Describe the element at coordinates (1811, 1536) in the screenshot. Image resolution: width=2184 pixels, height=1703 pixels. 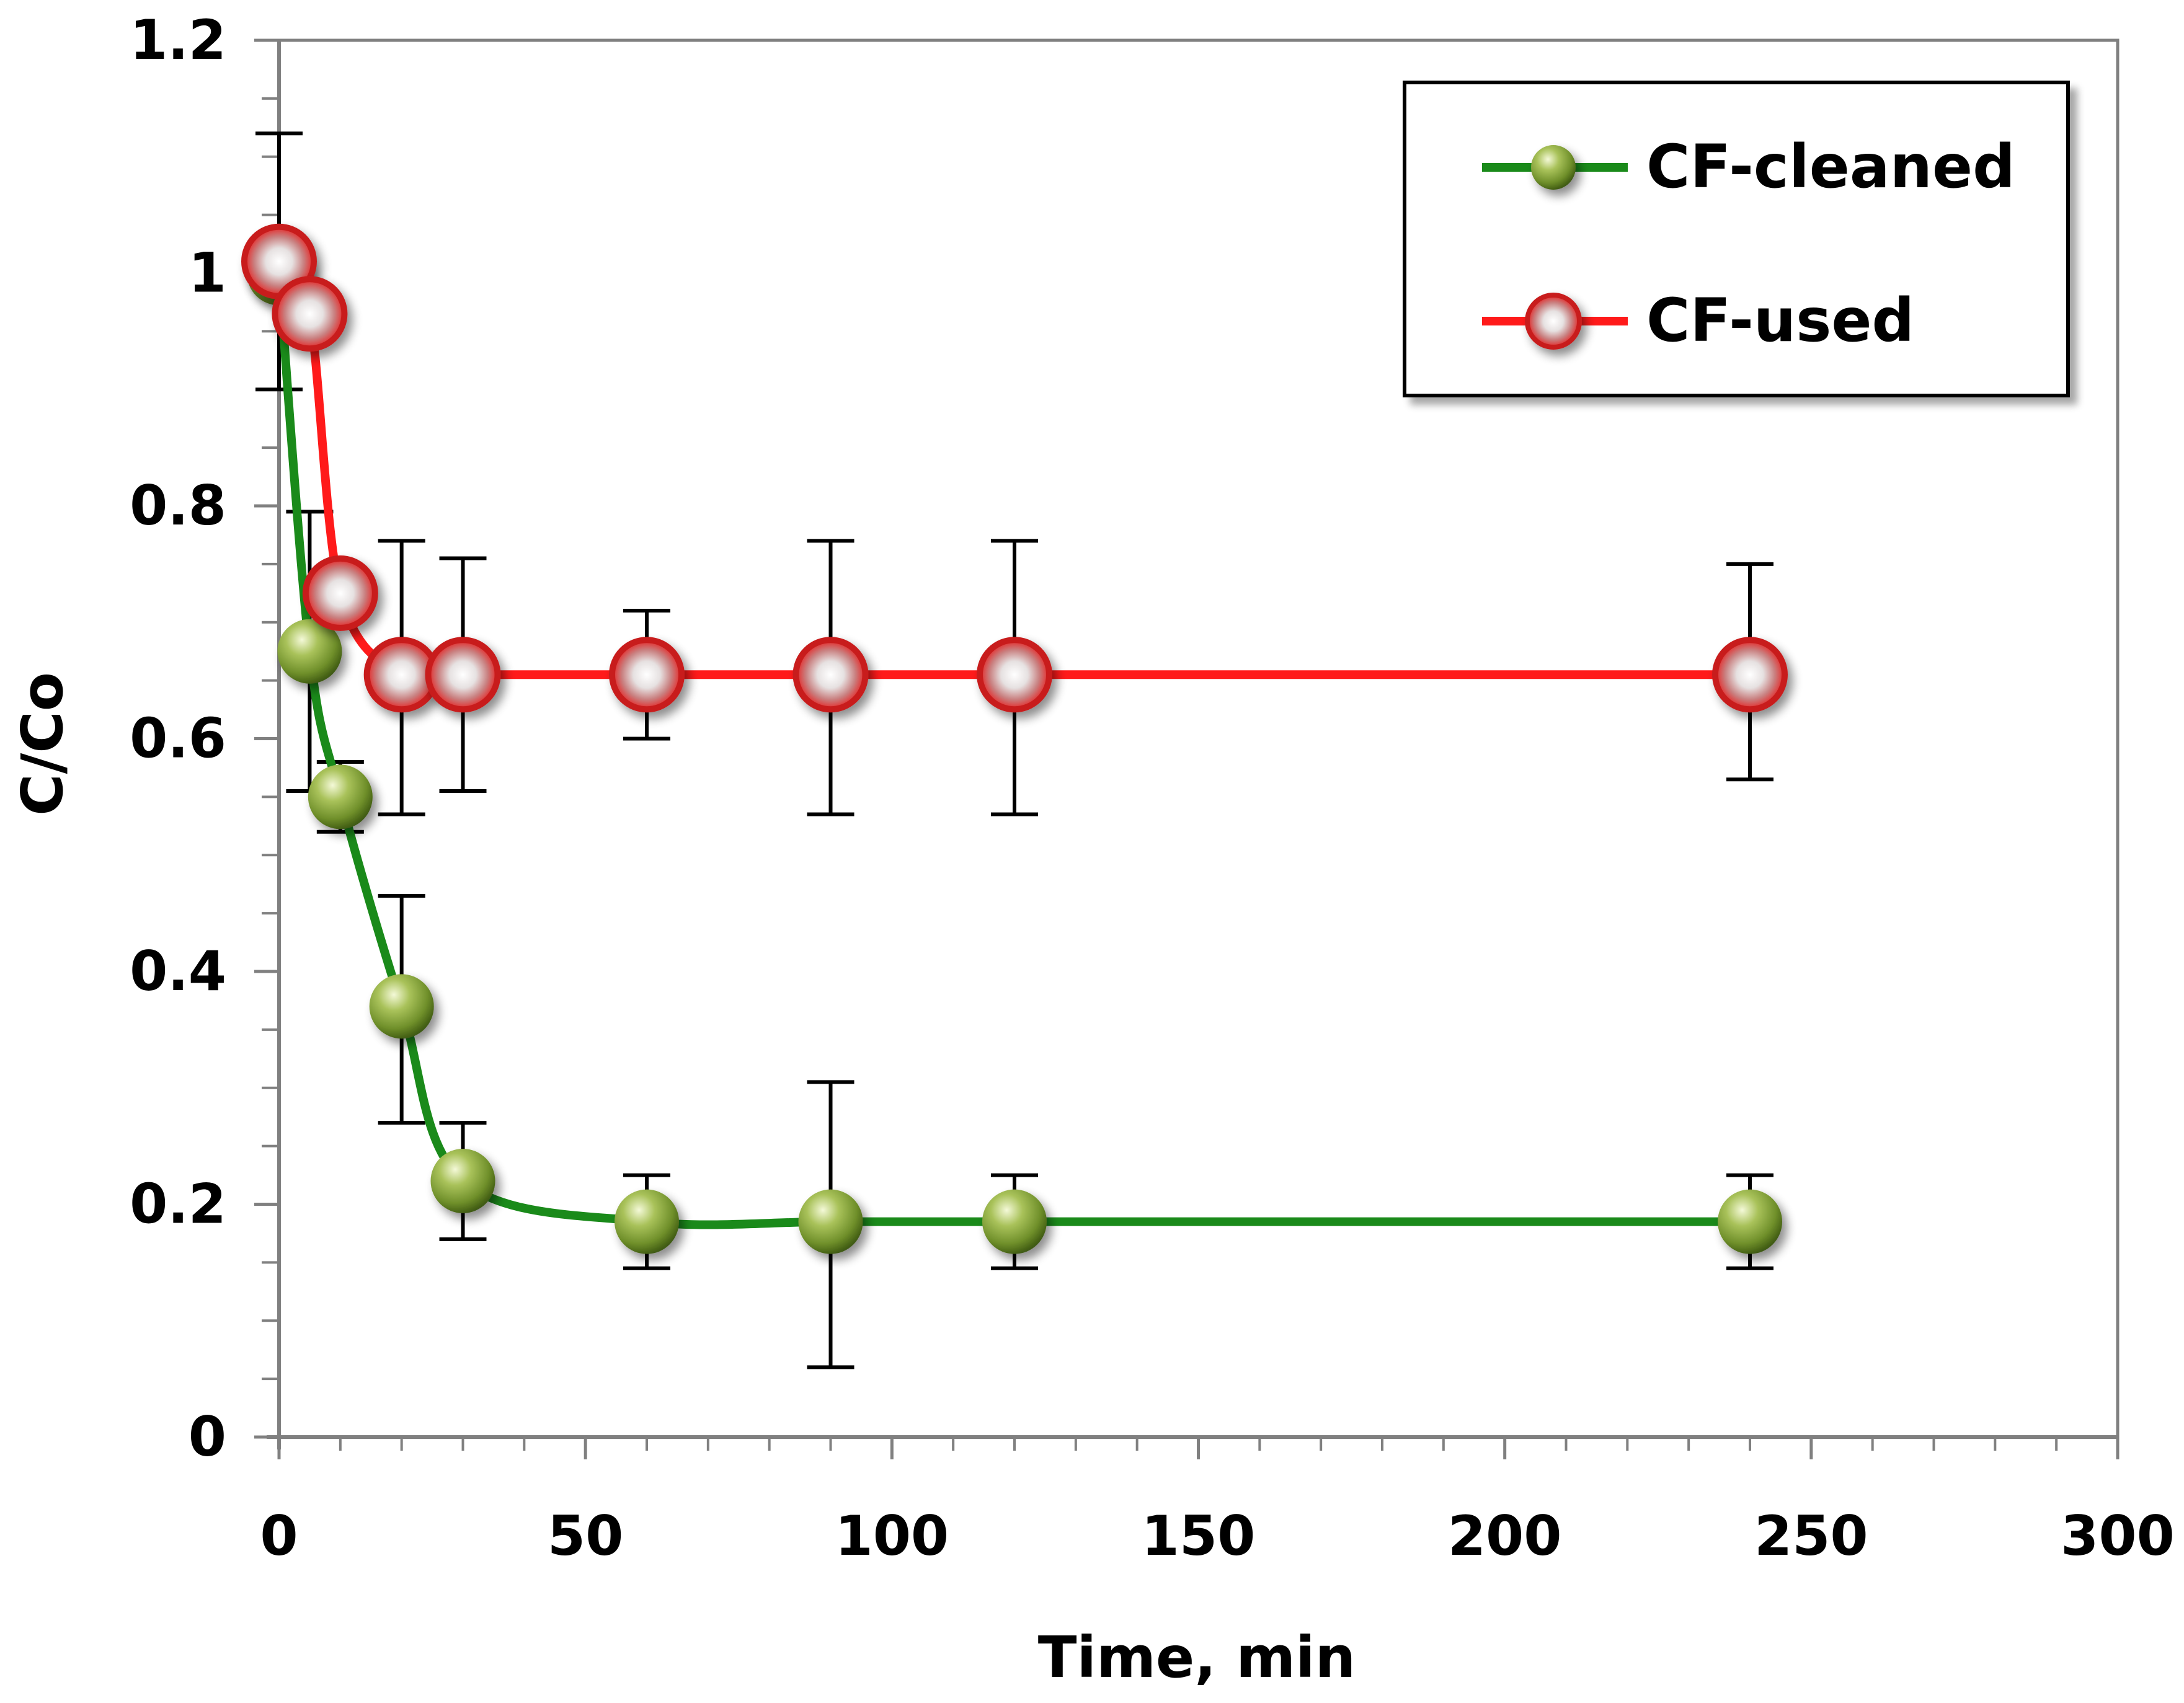
I see `x-tick-label: 250` at that location.